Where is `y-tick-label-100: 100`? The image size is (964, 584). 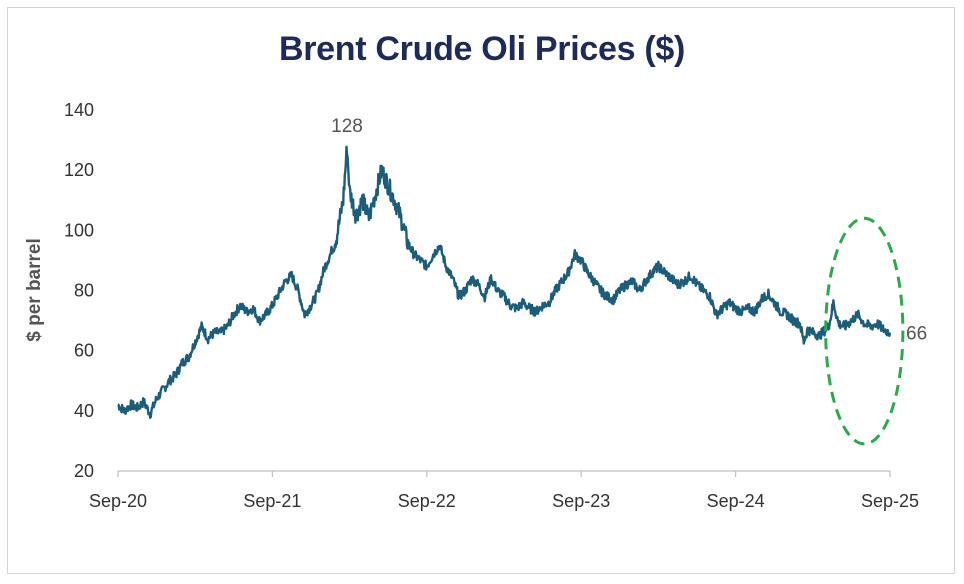
y-tick-label-100: 100 is located at coordinates (79, 230).